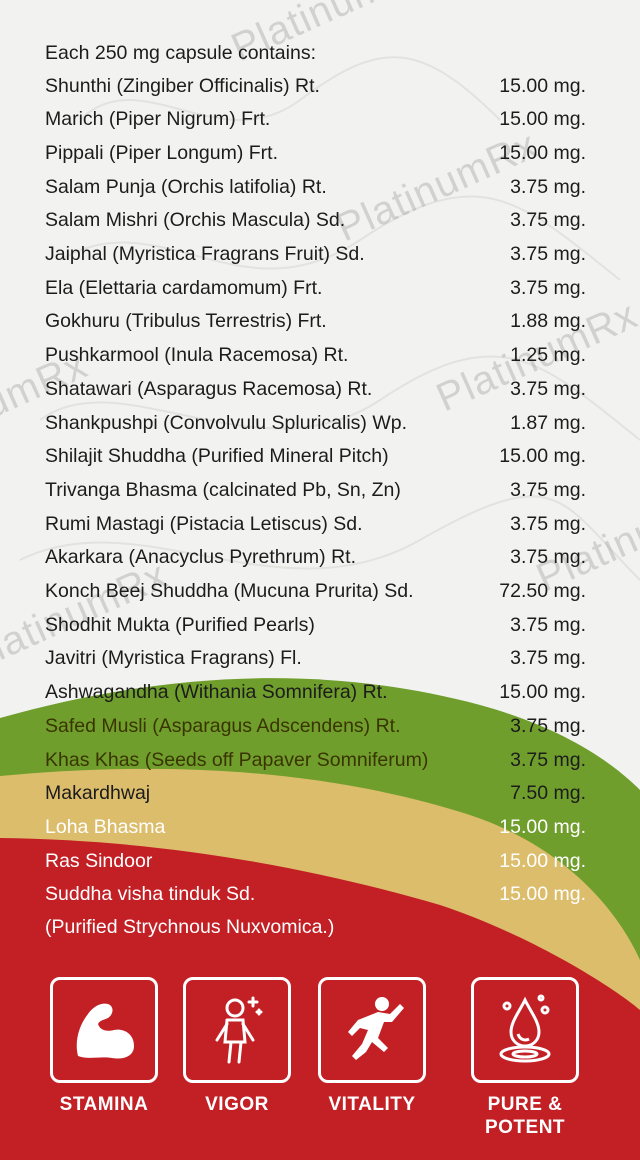  What do you see at coordinates (184, 287) in the screenshot?
I see `ingredient-name: Ela (Elettaria cardamomum) Frt.` at bounding box center [184, 287].